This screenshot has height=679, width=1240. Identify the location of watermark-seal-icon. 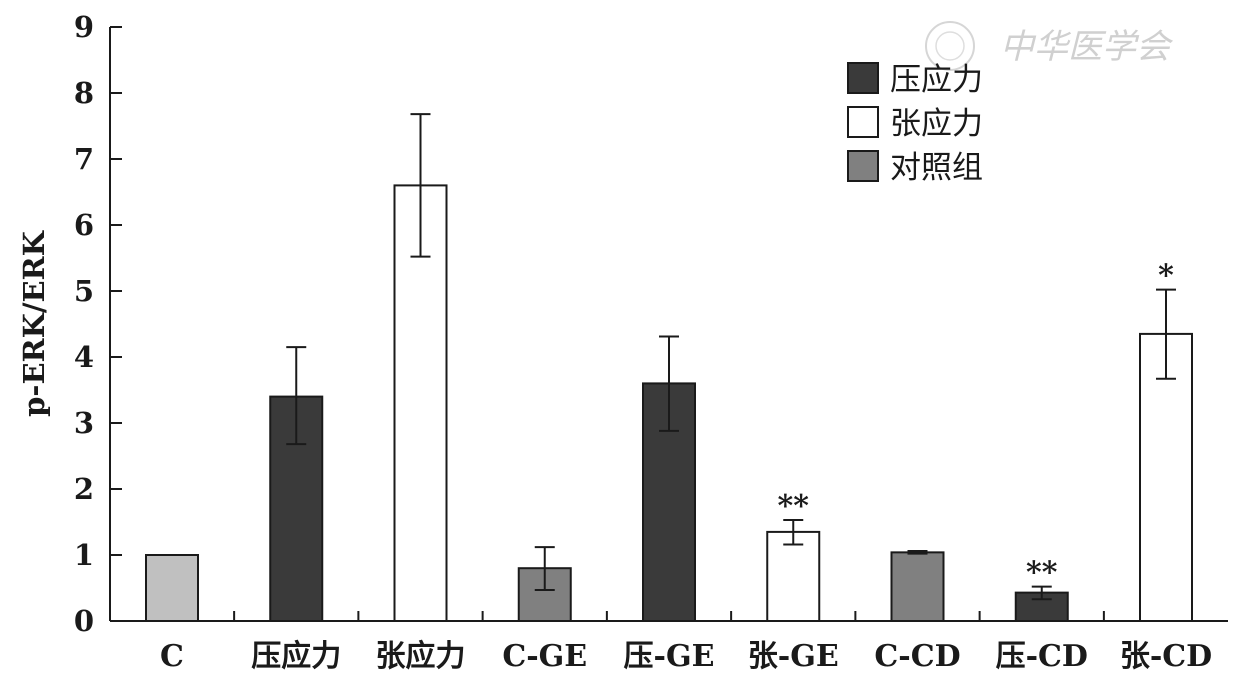
(950, 46).